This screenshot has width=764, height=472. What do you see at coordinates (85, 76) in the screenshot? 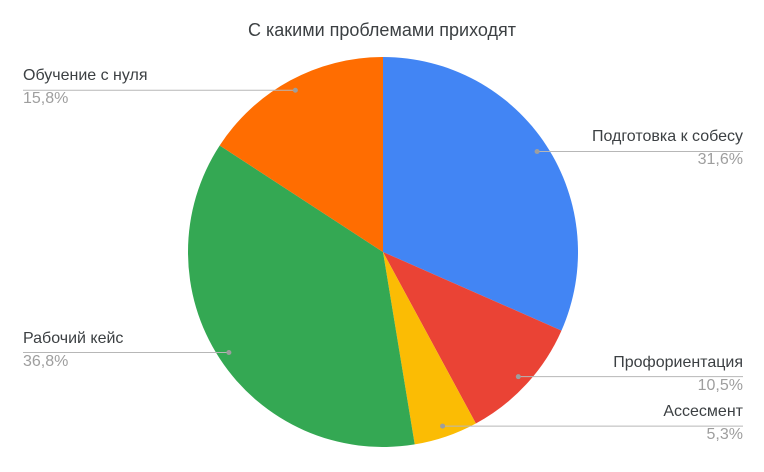
I see `slice-label: Обучение с нуля` at bounding box center [85, 76].